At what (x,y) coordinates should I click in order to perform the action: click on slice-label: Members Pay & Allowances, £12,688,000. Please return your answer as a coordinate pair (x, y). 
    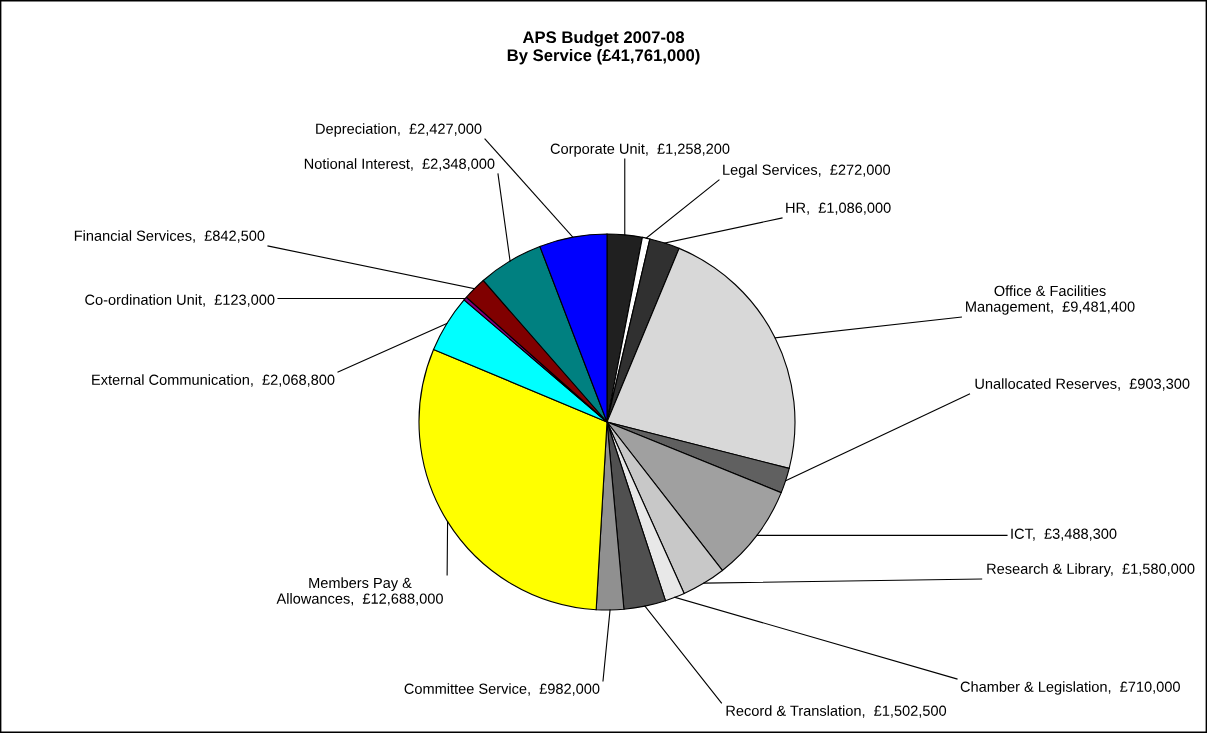
    Looking at the image, I should click on (359, 591).